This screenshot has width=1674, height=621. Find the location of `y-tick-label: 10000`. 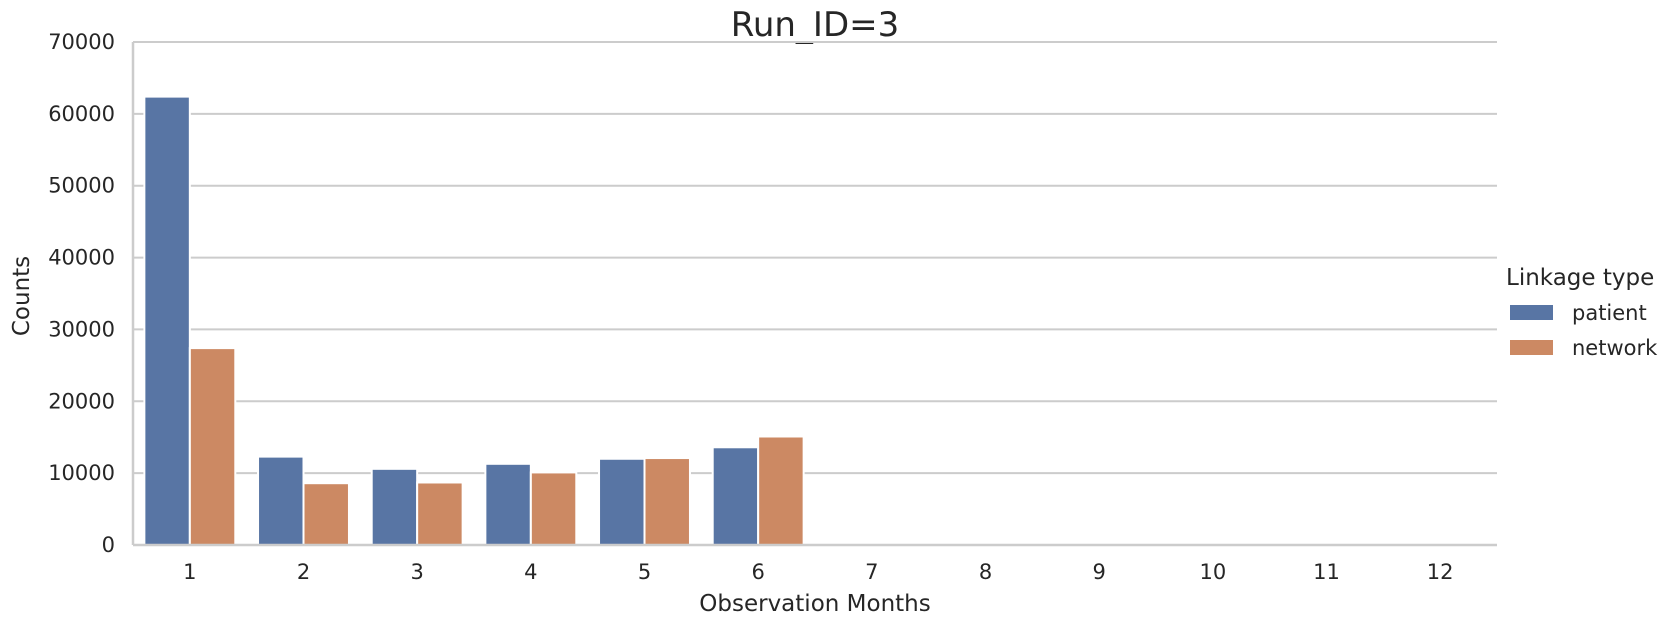

y-tick-label: 10000 is located at coordinates (81, 473).